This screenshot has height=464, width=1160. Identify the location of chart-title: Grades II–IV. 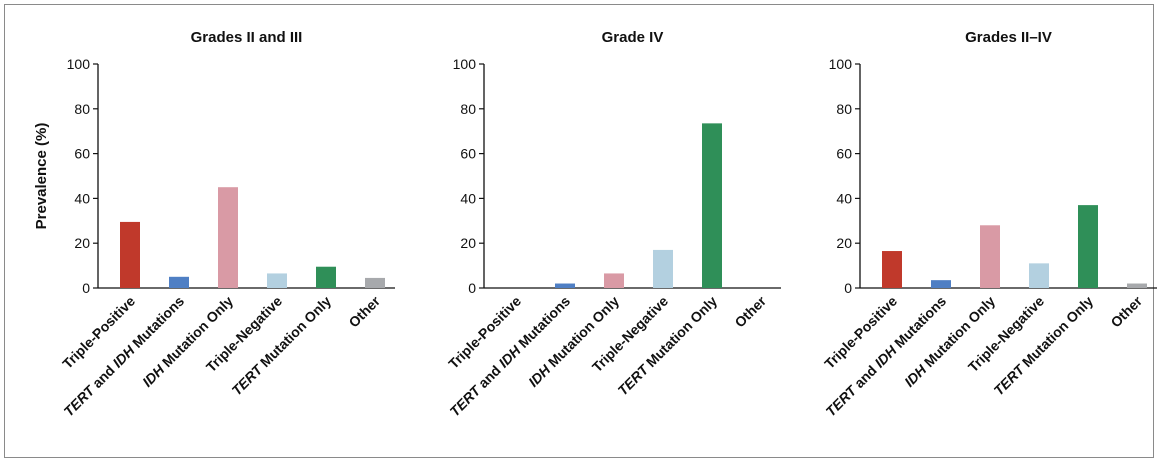
(1008, 37).